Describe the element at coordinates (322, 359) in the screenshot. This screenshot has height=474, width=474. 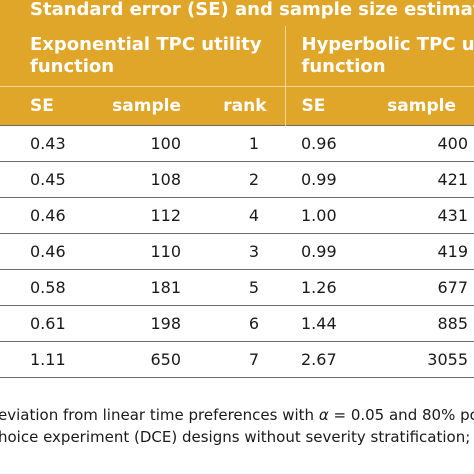
I see `cell-hyp-se: 2.67` at that location.